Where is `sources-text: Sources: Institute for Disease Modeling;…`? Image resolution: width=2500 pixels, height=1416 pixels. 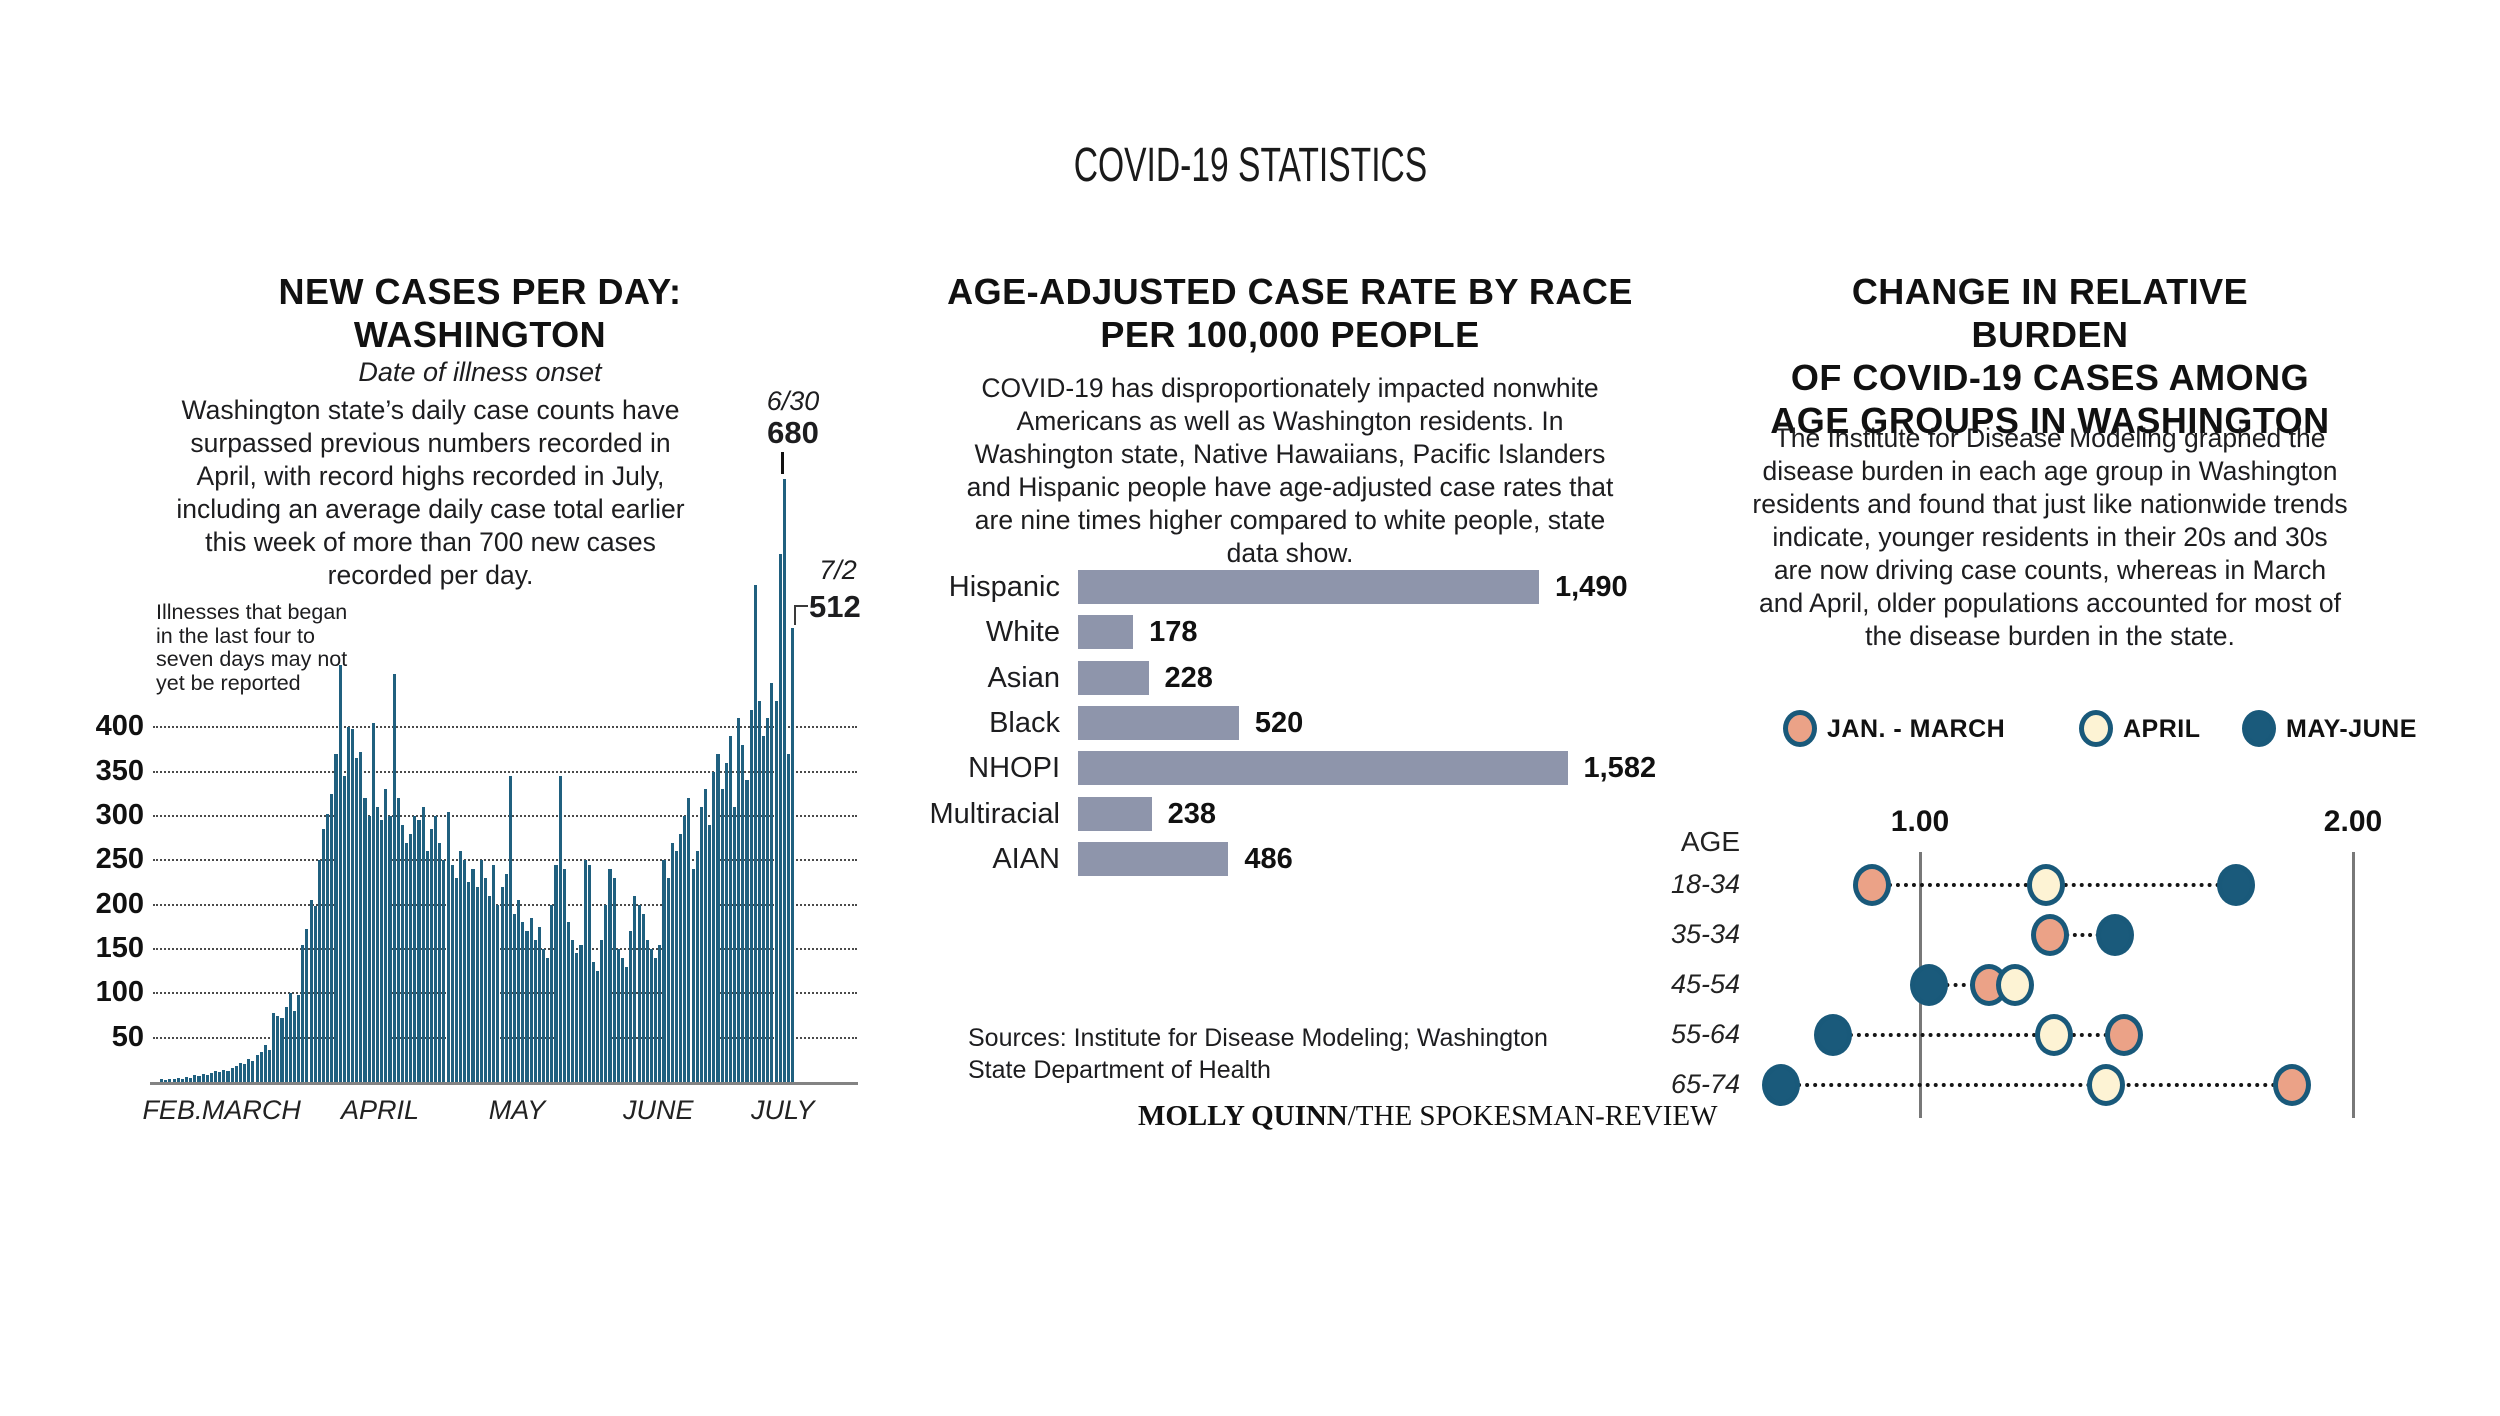 sources-text: Sources: Institute for Disease Modeling;… is located at coordinates (1258, 1054).